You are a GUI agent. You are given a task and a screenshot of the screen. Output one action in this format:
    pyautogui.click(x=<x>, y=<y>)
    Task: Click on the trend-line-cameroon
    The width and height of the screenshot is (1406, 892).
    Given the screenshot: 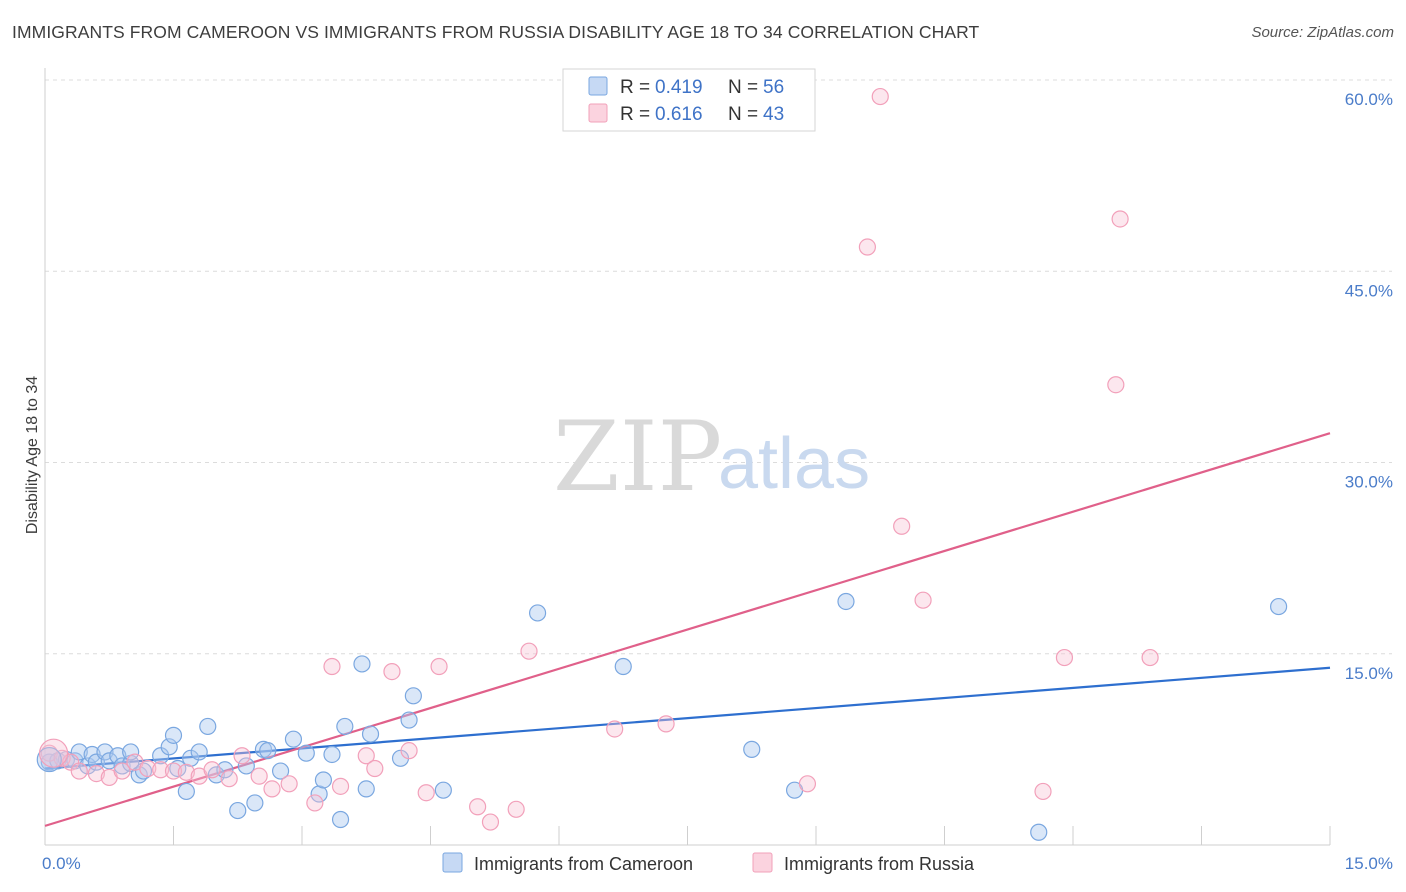 What is the action you would take?
    pyautogui.click(x=687, y=718)
    